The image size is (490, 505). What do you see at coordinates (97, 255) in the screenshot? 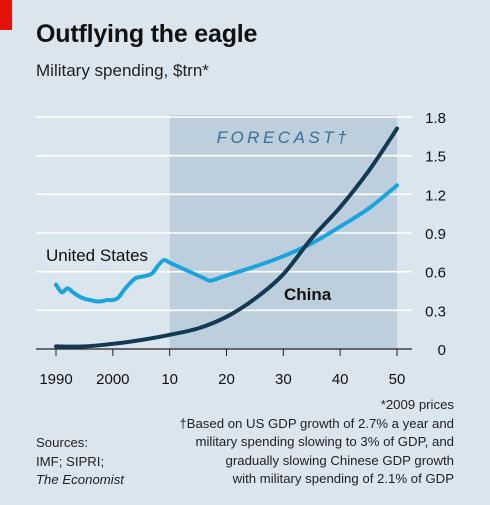
I see `series-label-united-states: United States` at bounding box center [97, 255].